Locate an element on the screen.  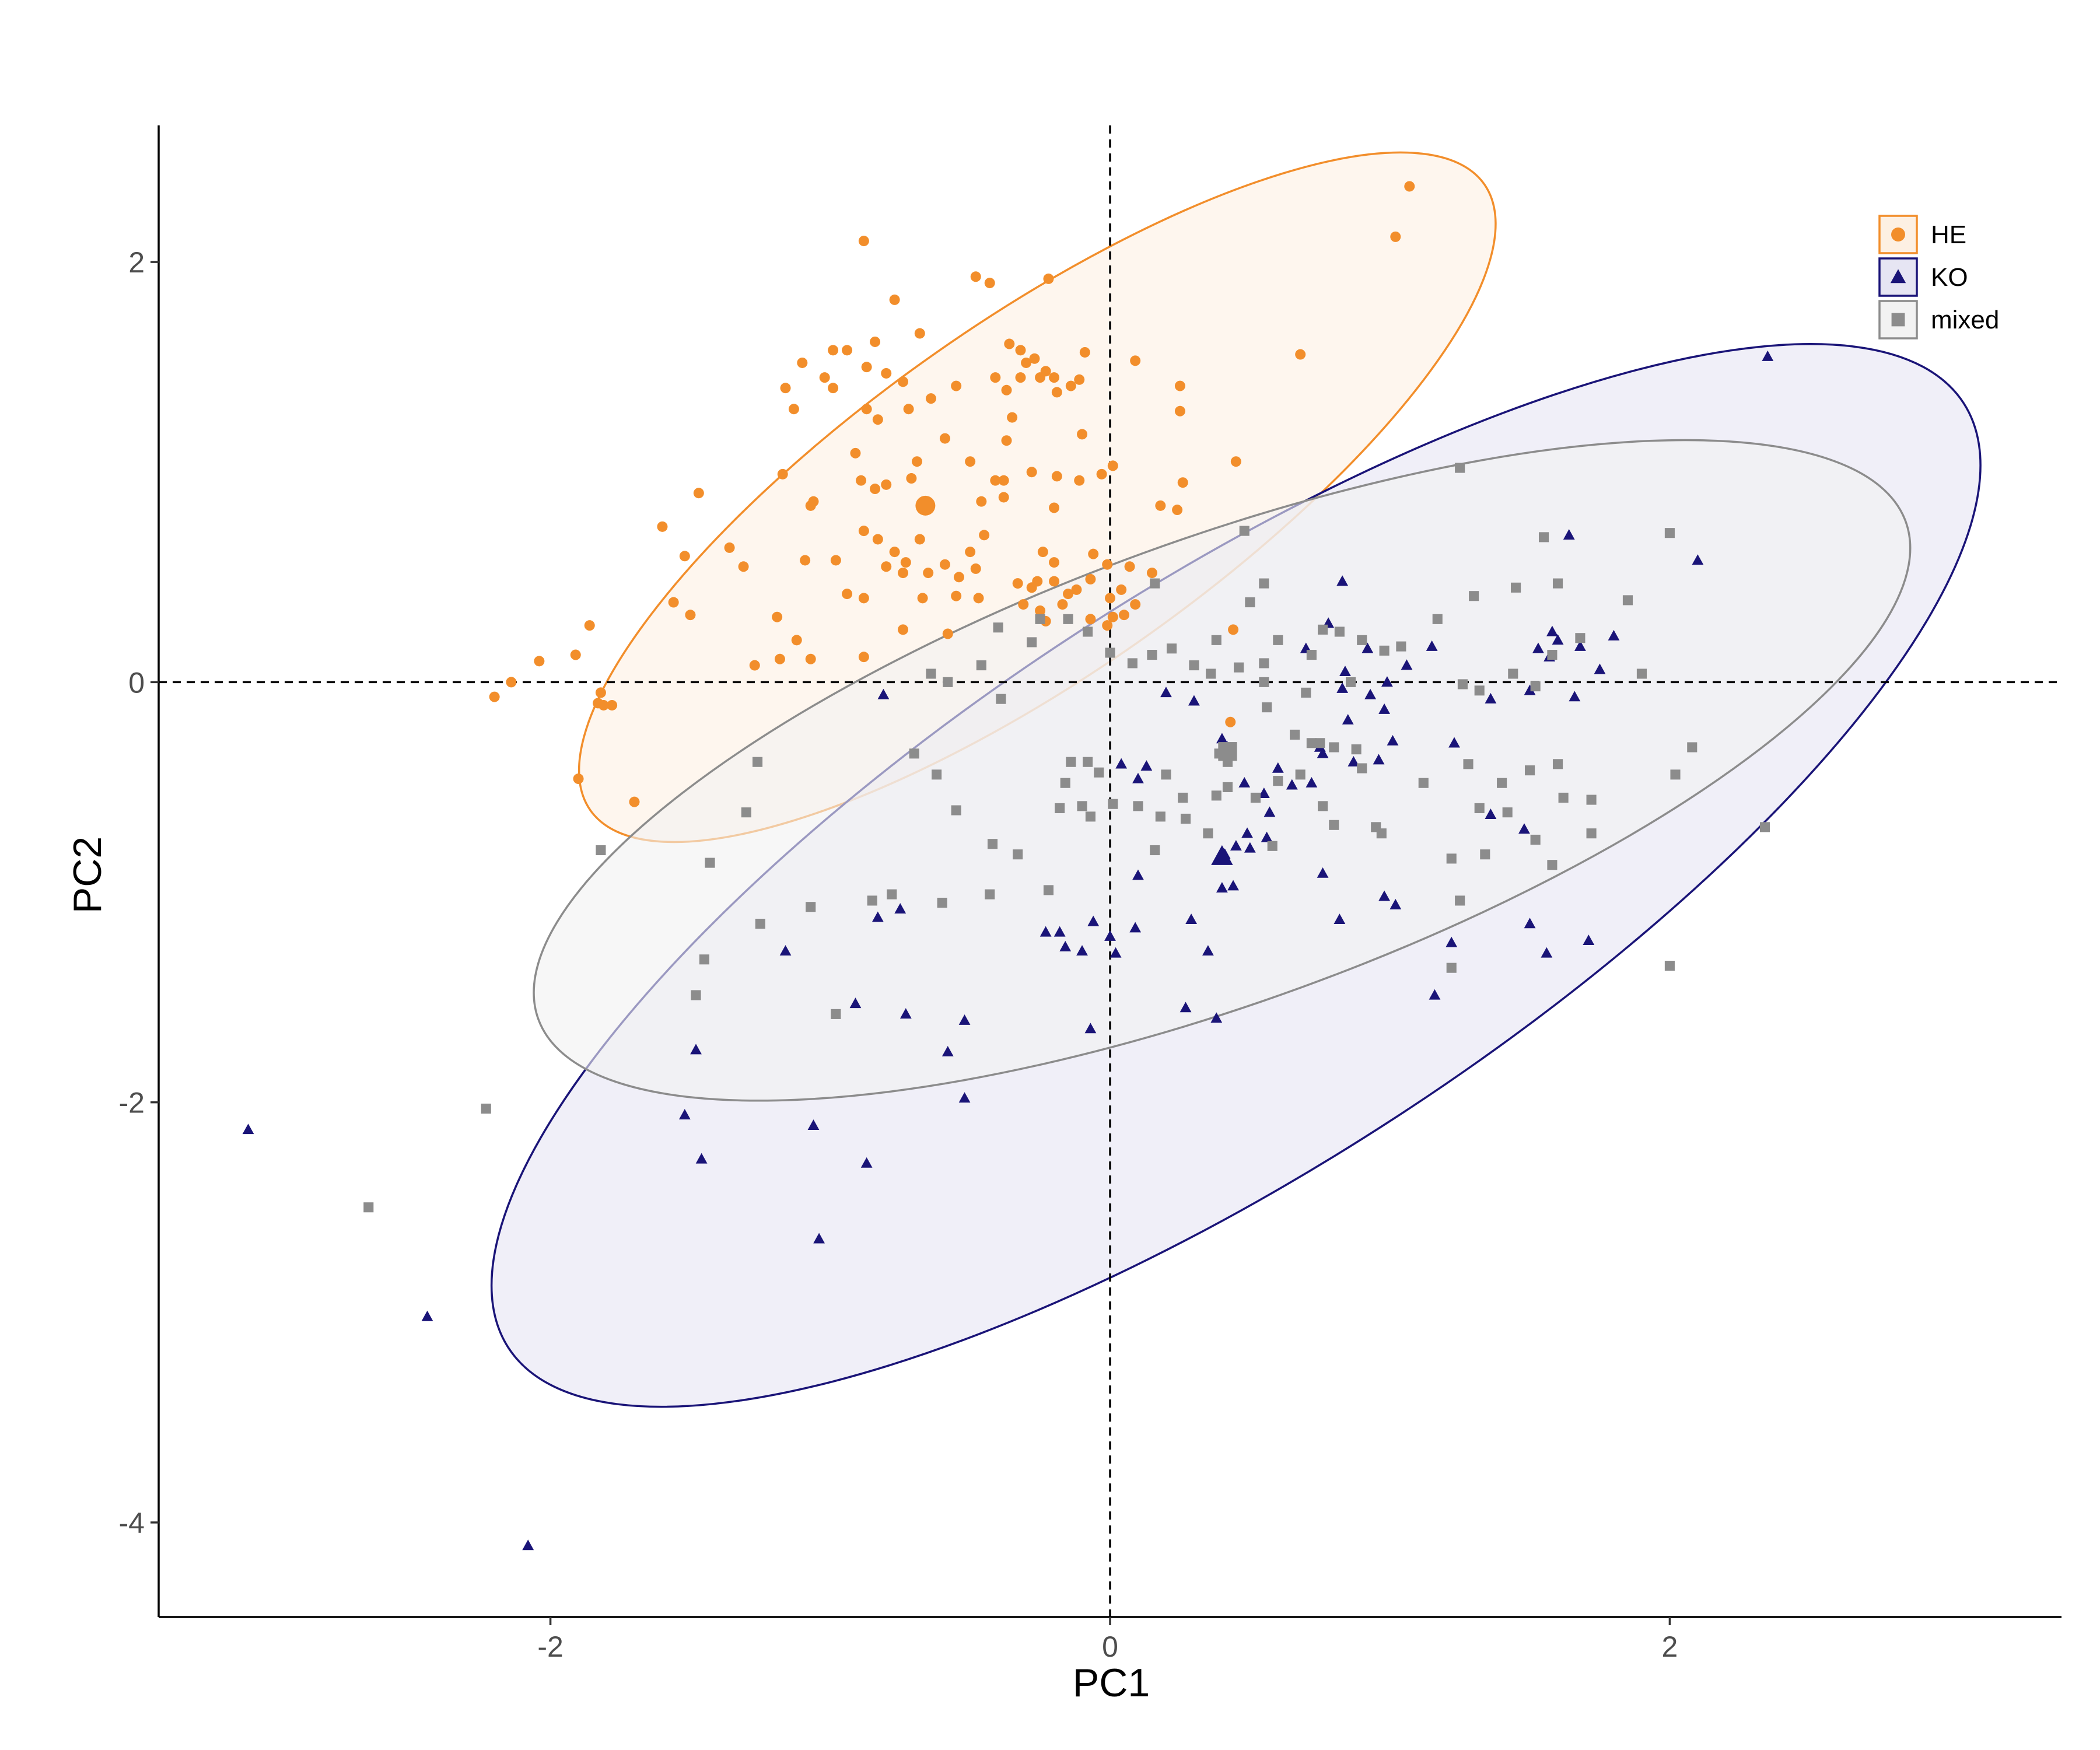
y-axis-title: PC2 is located at coordinates (87, 875).